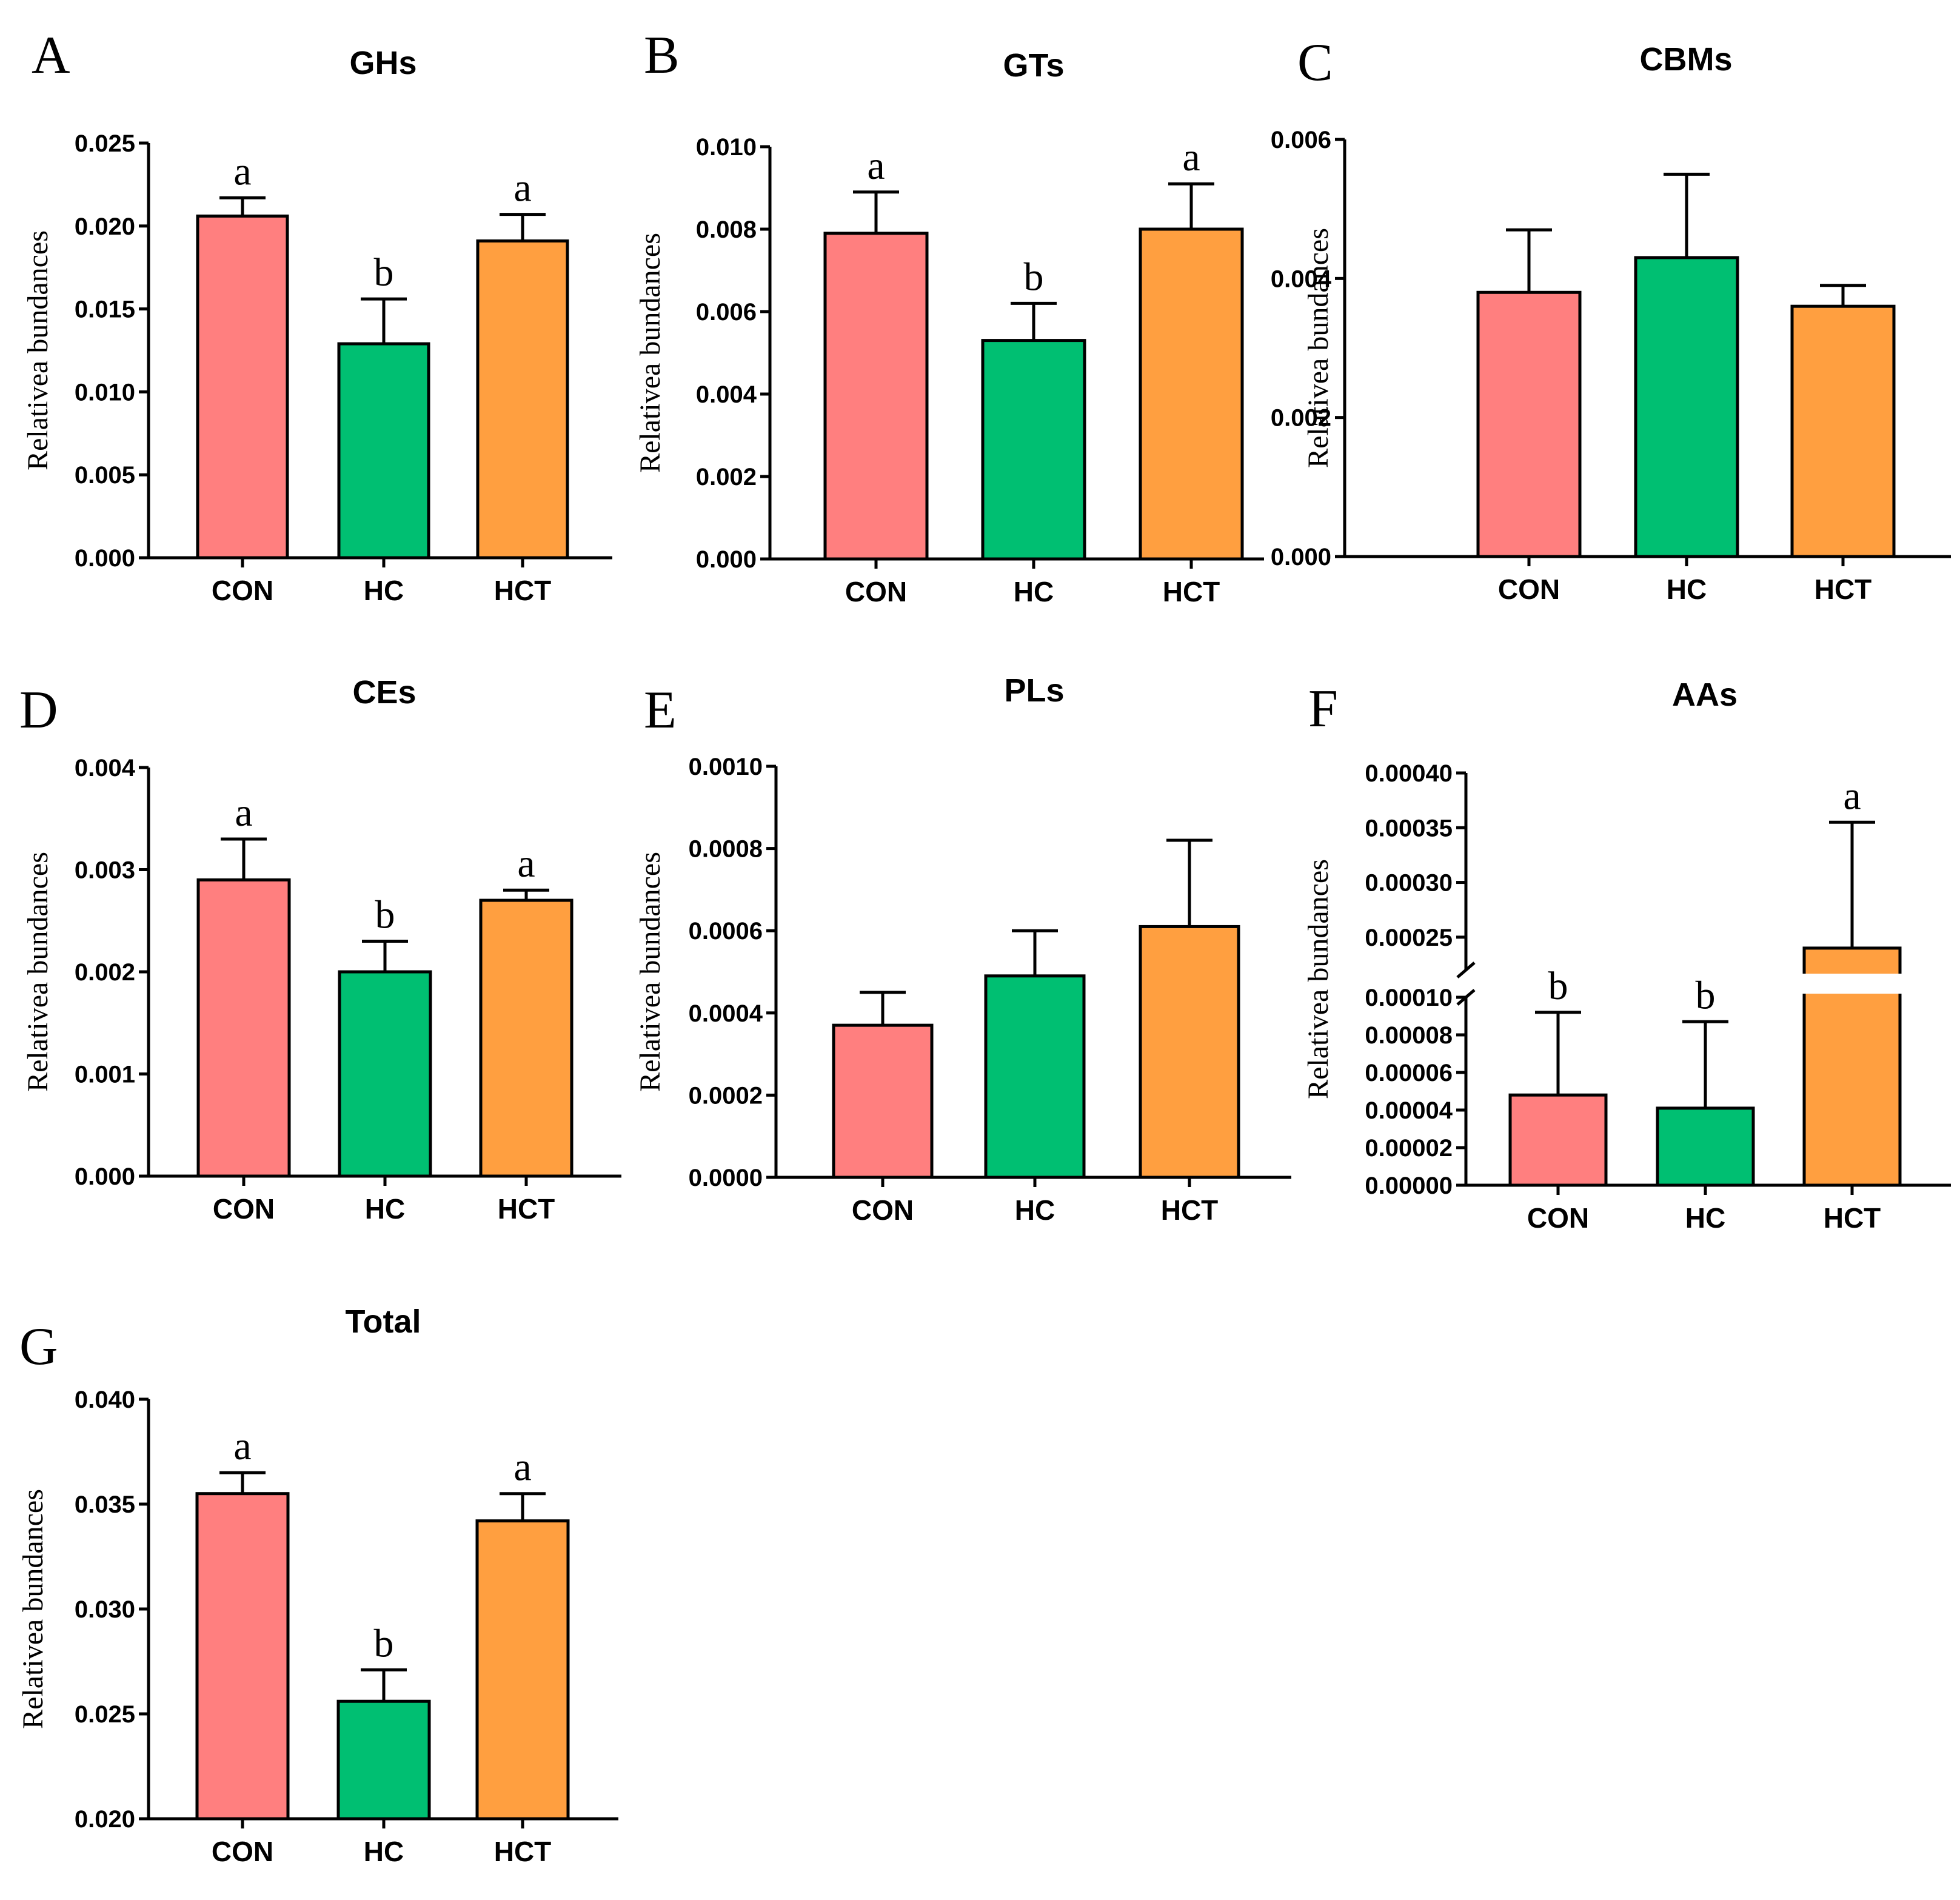 The height and width of the screenshot is (1900, 1960). I want to click on panel-letter: A, so click(51, 56).